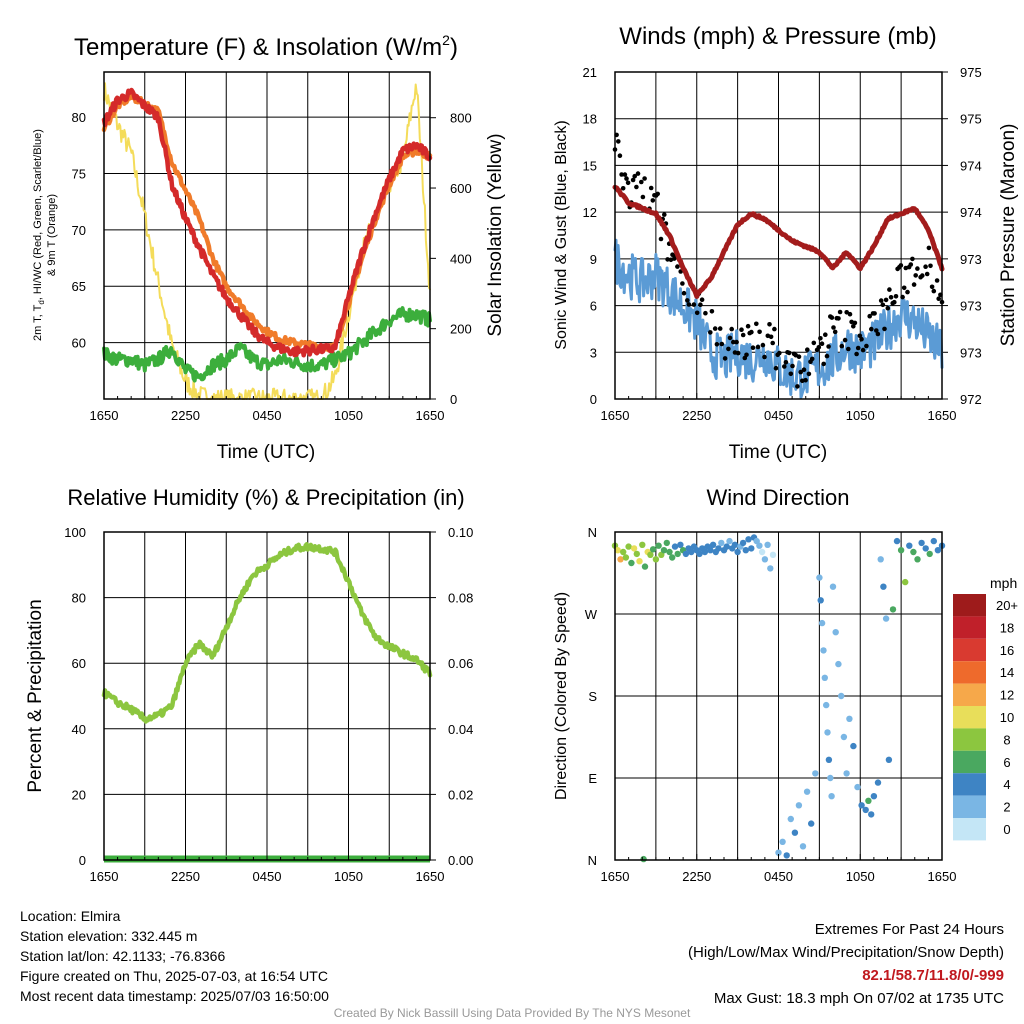  I want to click on rh-ytick-label: 60, so click(79, 663).